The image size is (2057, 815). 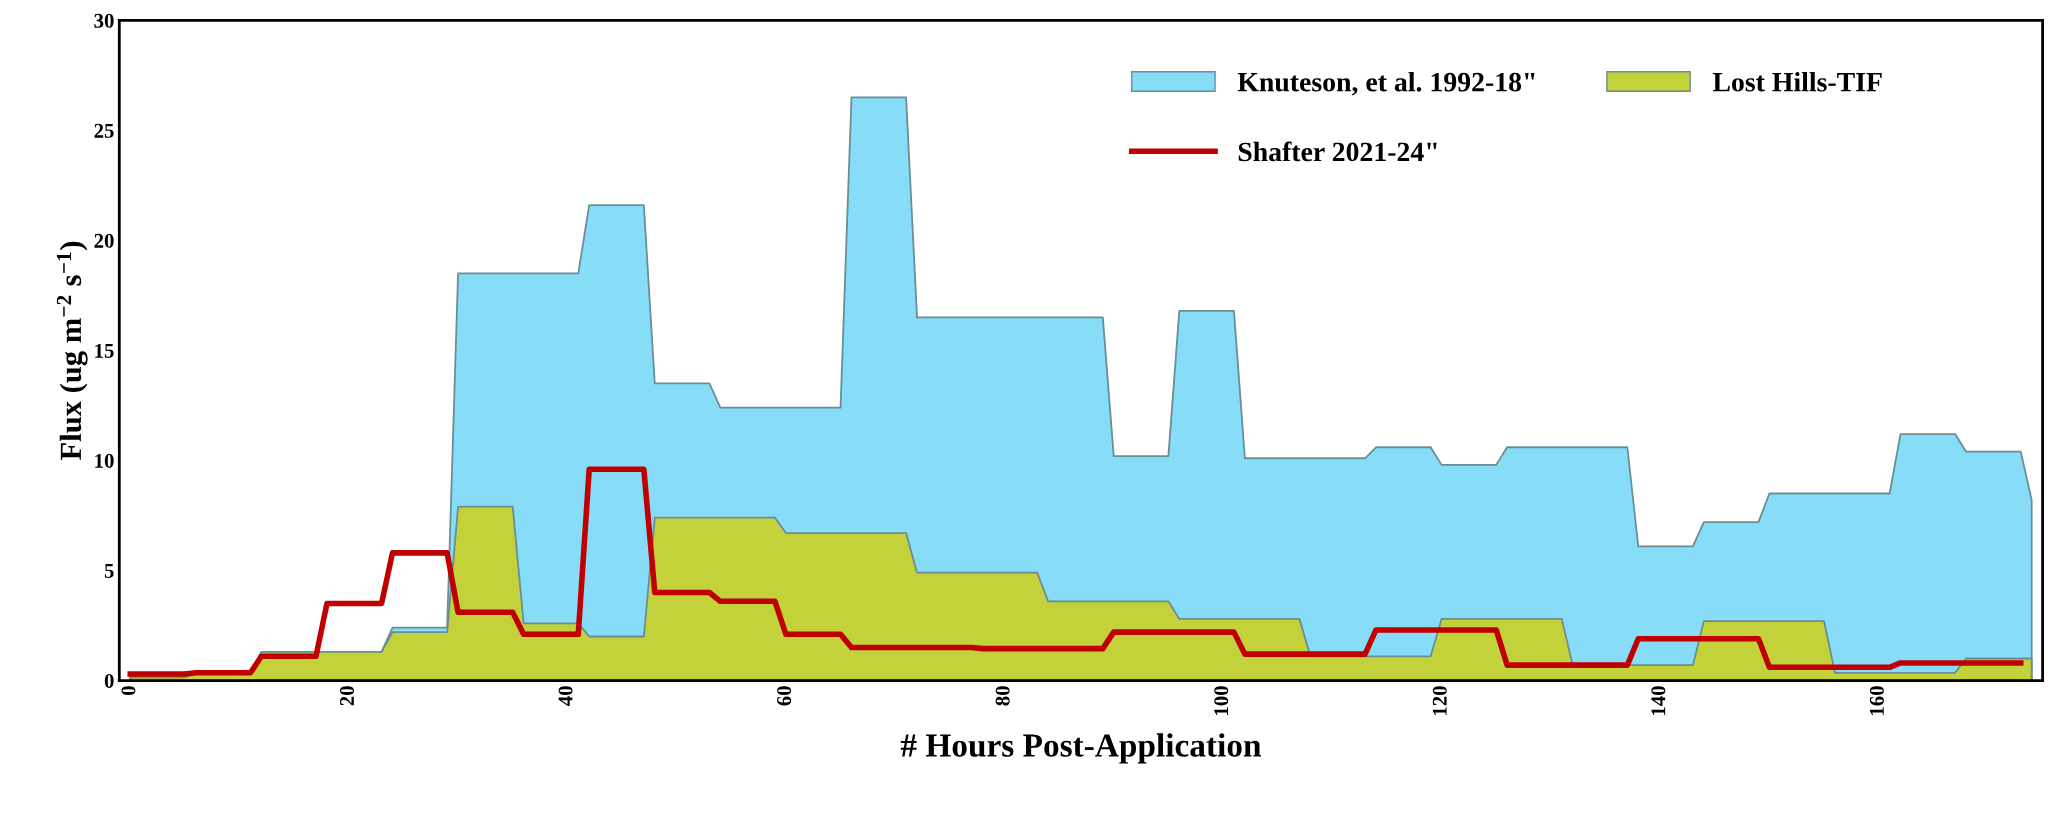 I want to click on y-tick-label: 30, so click(x=104, y=20).